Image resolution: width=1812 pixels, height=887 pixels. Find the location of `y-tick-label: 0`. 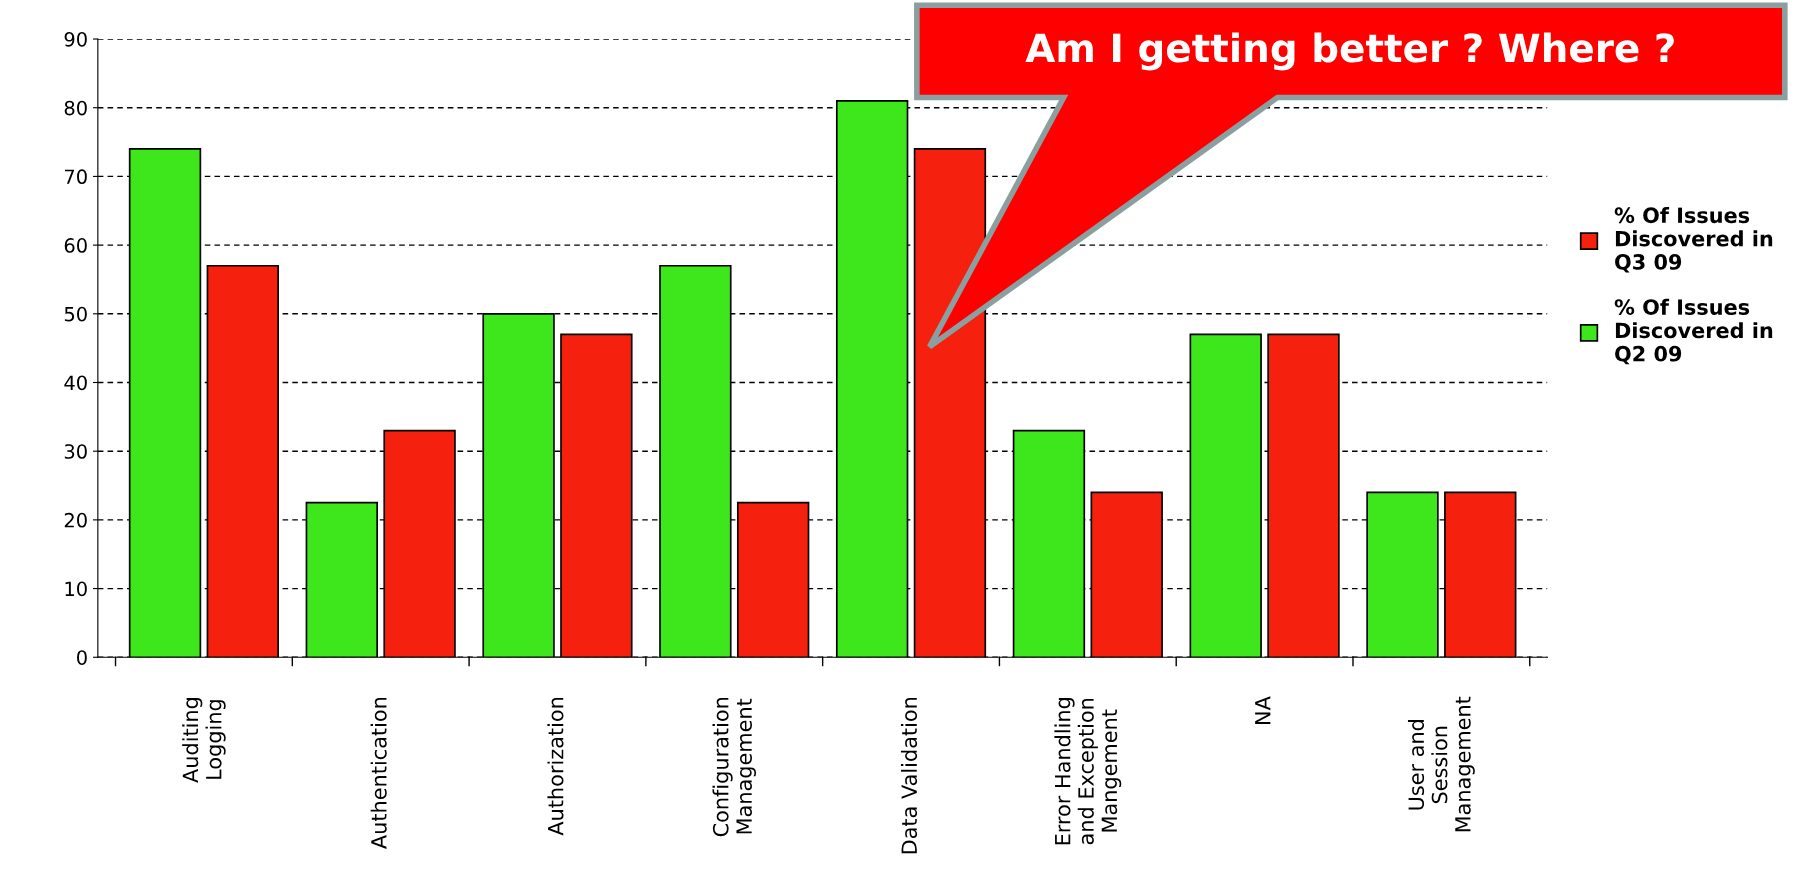

y-tick-label: 0 is located at coordinates (82, 657).